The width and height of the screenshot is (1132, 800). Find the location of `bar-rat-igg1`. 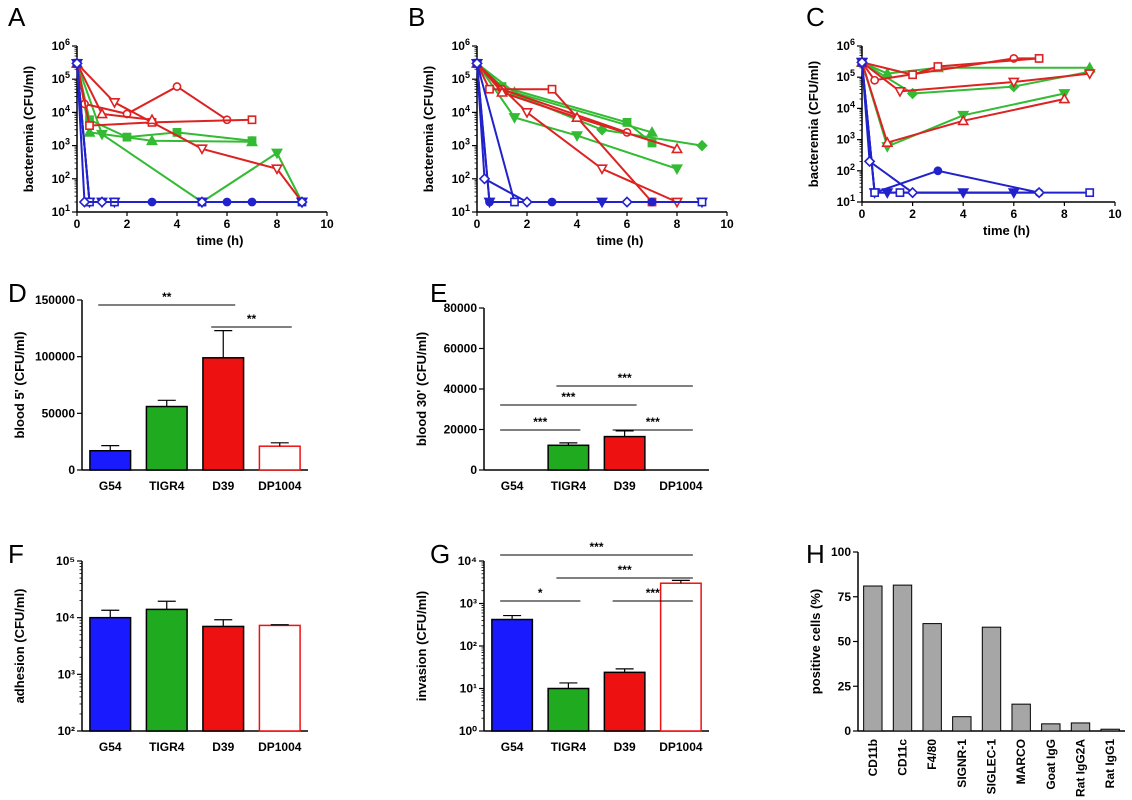

bar-rat-igg1 is located at coordinates (1110, 730).